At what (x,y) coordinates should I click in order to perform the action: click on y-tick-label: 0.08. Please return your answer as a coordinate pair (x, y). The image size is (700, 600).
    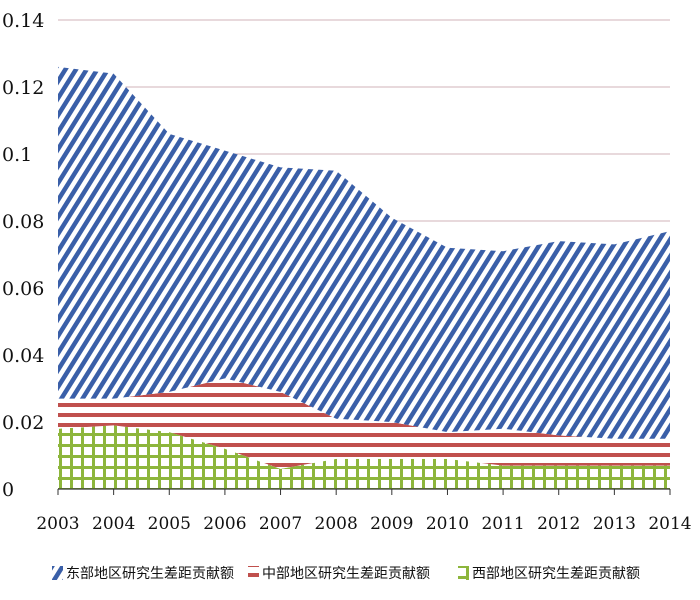
    Looking at the image, I should click on (23, 222).